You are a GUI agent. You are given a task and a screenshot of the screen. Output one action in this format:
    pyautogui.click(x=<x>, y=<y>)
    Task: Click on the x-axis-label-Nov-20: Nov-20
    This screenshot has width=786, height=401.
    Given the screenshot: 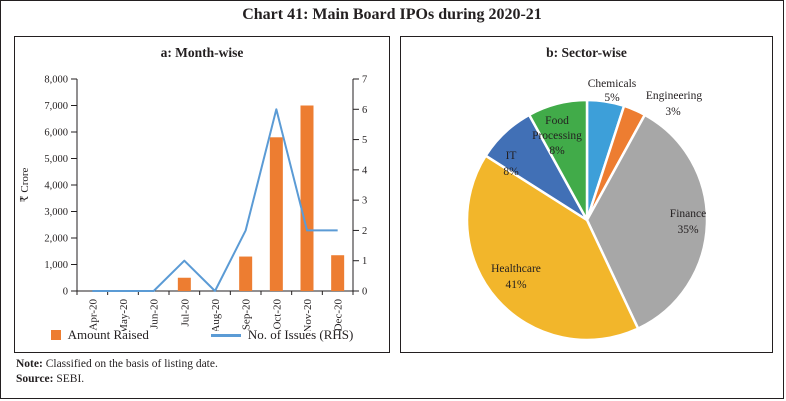 What is the action you would take?
    pyautogui.click(x=308, y=315)
    